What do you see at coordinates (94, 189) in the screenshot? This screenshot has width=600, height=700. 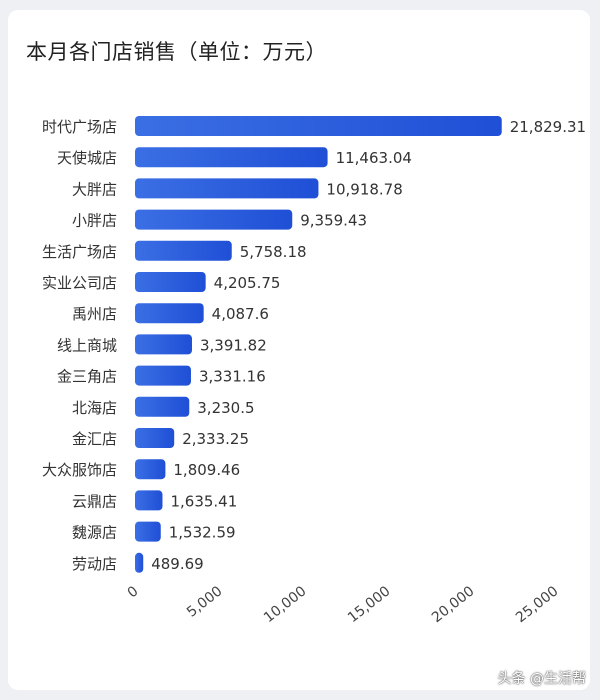 I see `category-label: 大胖店` at bounding box center [94, 189].